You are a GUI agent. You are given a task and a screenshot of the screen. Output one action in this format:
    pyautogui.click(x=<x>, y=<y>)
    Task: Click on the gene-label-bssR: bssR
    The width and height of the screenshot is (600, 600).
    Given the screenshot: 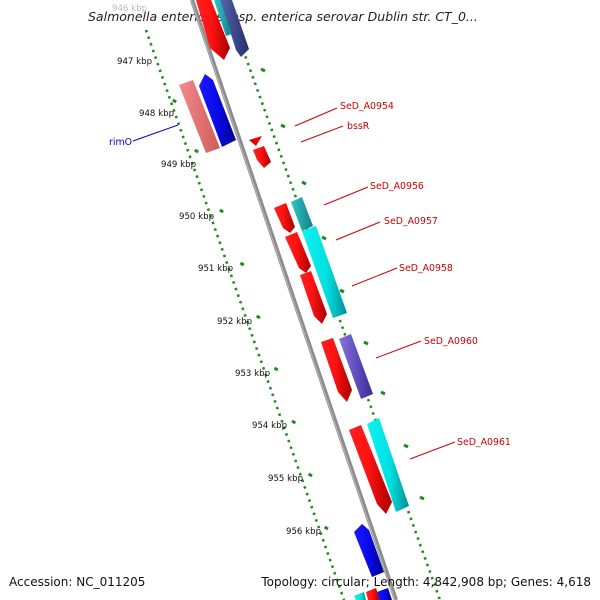 What is the action you would take?
    pyautogui.click(x=358, y=126)
    